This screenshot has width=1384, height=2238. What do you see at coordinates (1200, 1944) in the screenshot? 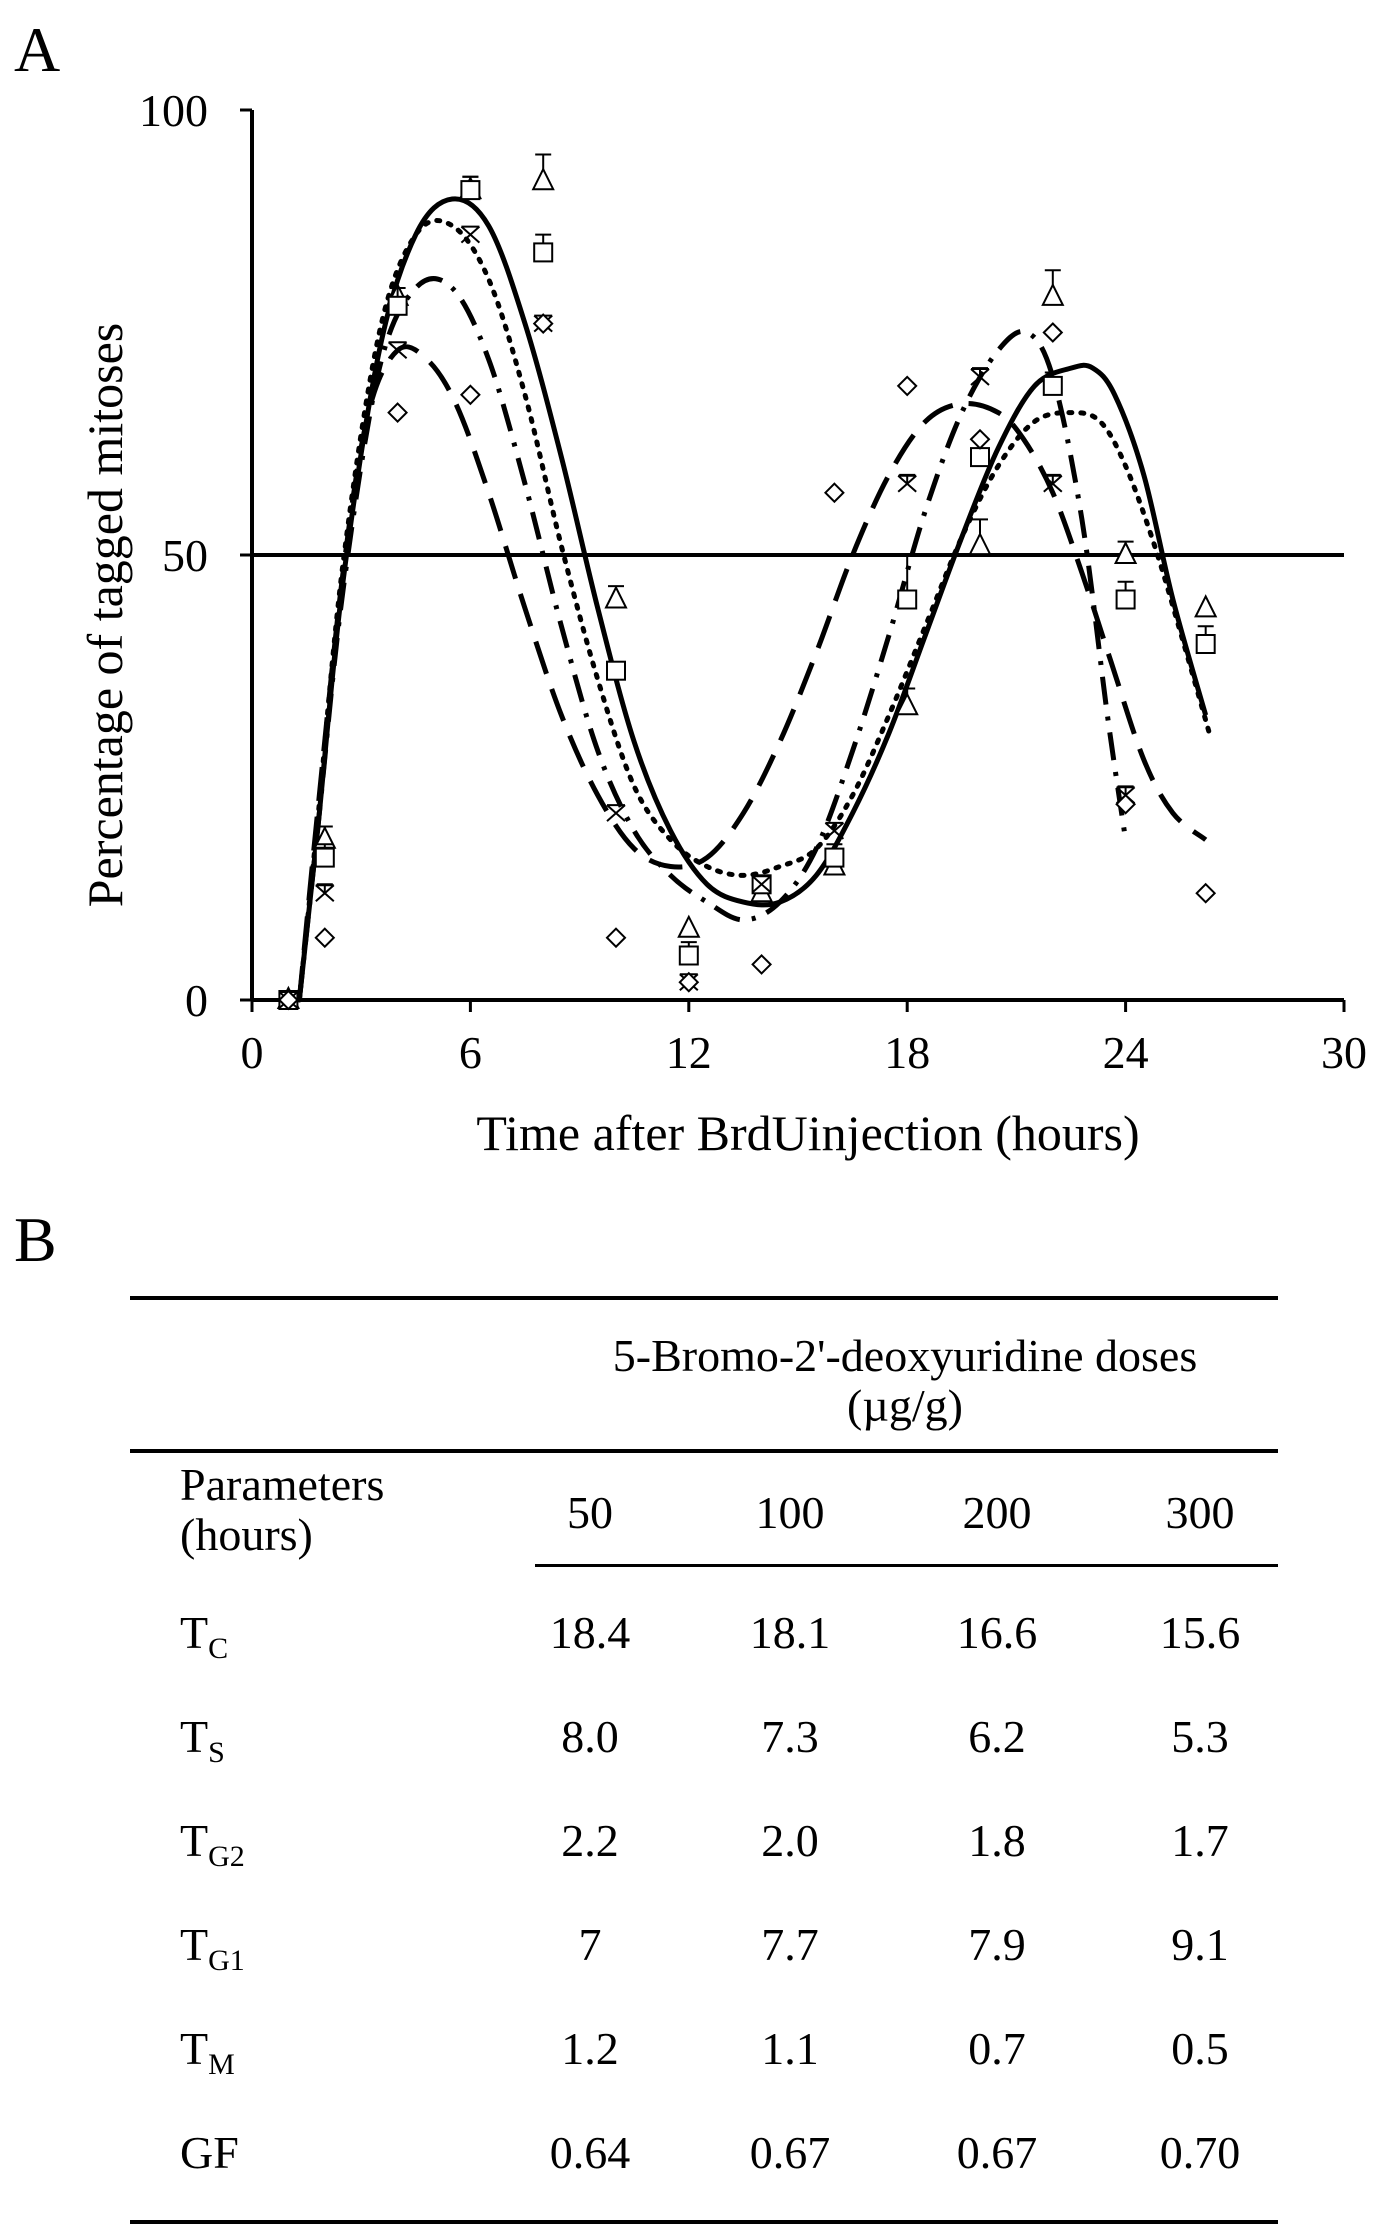
I see `cell-300: 9.1` at bounding box center [1200, 1944].